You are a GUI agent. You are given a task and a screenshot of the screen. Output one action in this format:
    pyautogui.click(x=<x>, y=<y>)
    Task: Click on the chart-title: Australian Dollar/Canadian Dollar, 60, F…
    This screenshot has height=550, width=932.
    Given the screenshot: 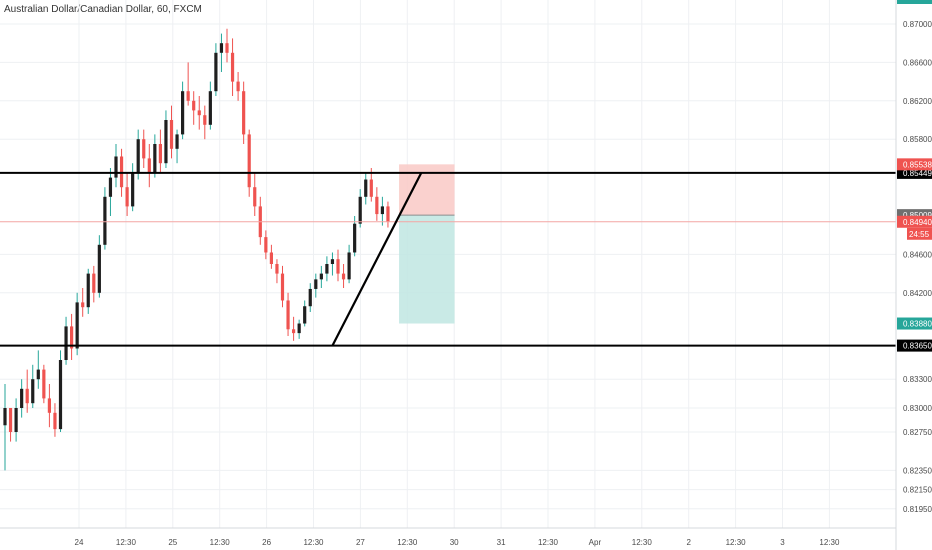 What is the action you would take?
    pyautogui.click(x=103, y=9)
    